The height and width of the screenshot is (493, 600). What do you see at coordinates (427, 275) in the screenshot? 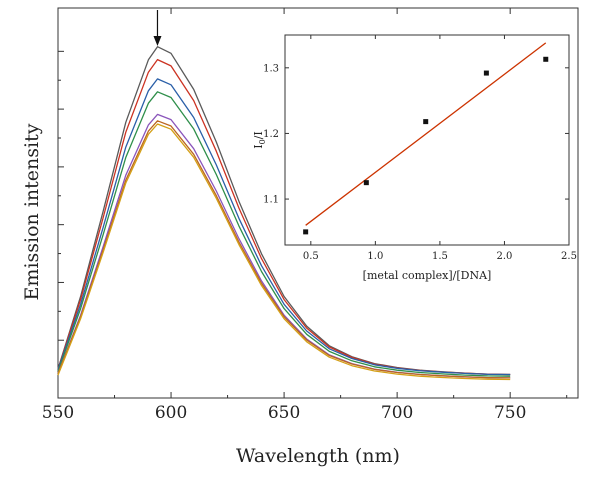
I see `inset-x-axis-label: [metal complex]/[DNA]` at bounding box center [427, 275].